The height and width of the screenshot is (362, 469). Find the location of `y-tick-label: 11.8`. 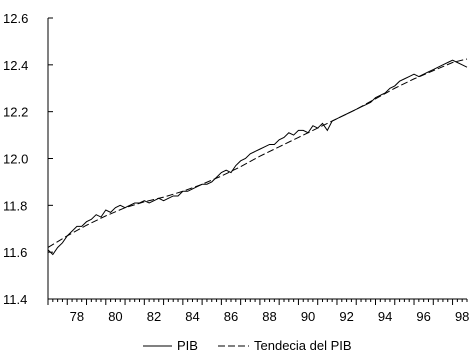

y-tick-label: 11.8 is located at coordinates (15, 205).